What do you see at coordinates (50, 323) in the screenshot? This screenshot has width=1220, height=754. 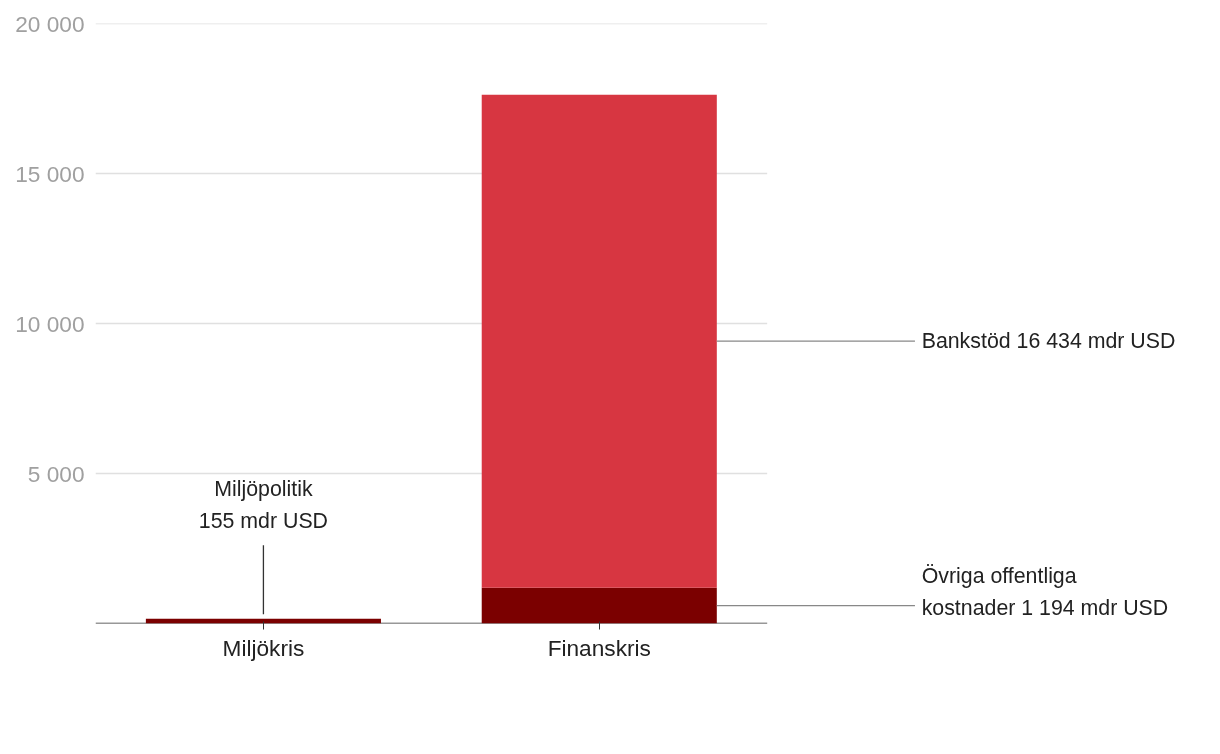 I see `y-tick-label: 10 000` at bounding box center [50, 323].